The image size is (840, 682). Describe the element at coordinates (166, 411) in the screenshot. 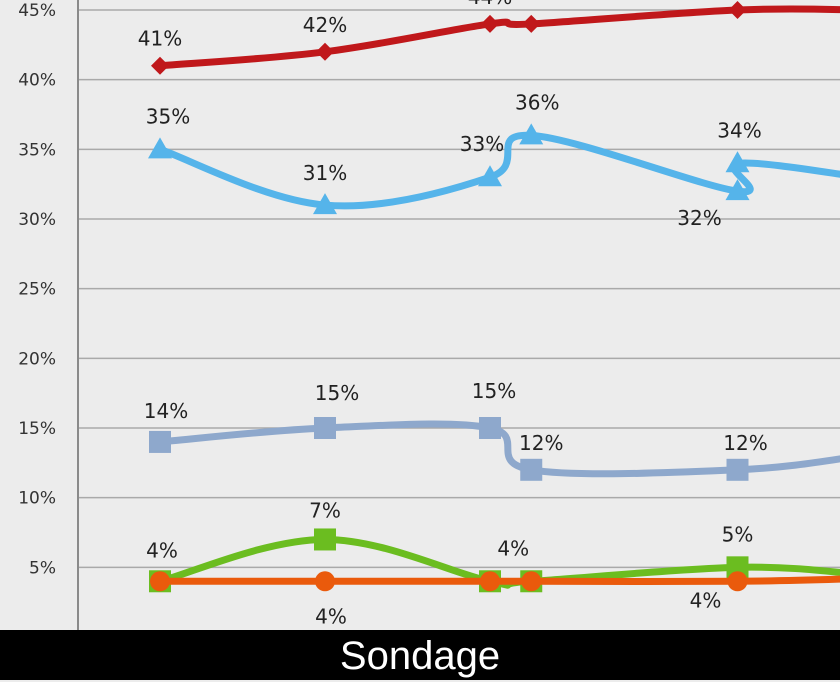

I see `data-label: 14%` at that location.